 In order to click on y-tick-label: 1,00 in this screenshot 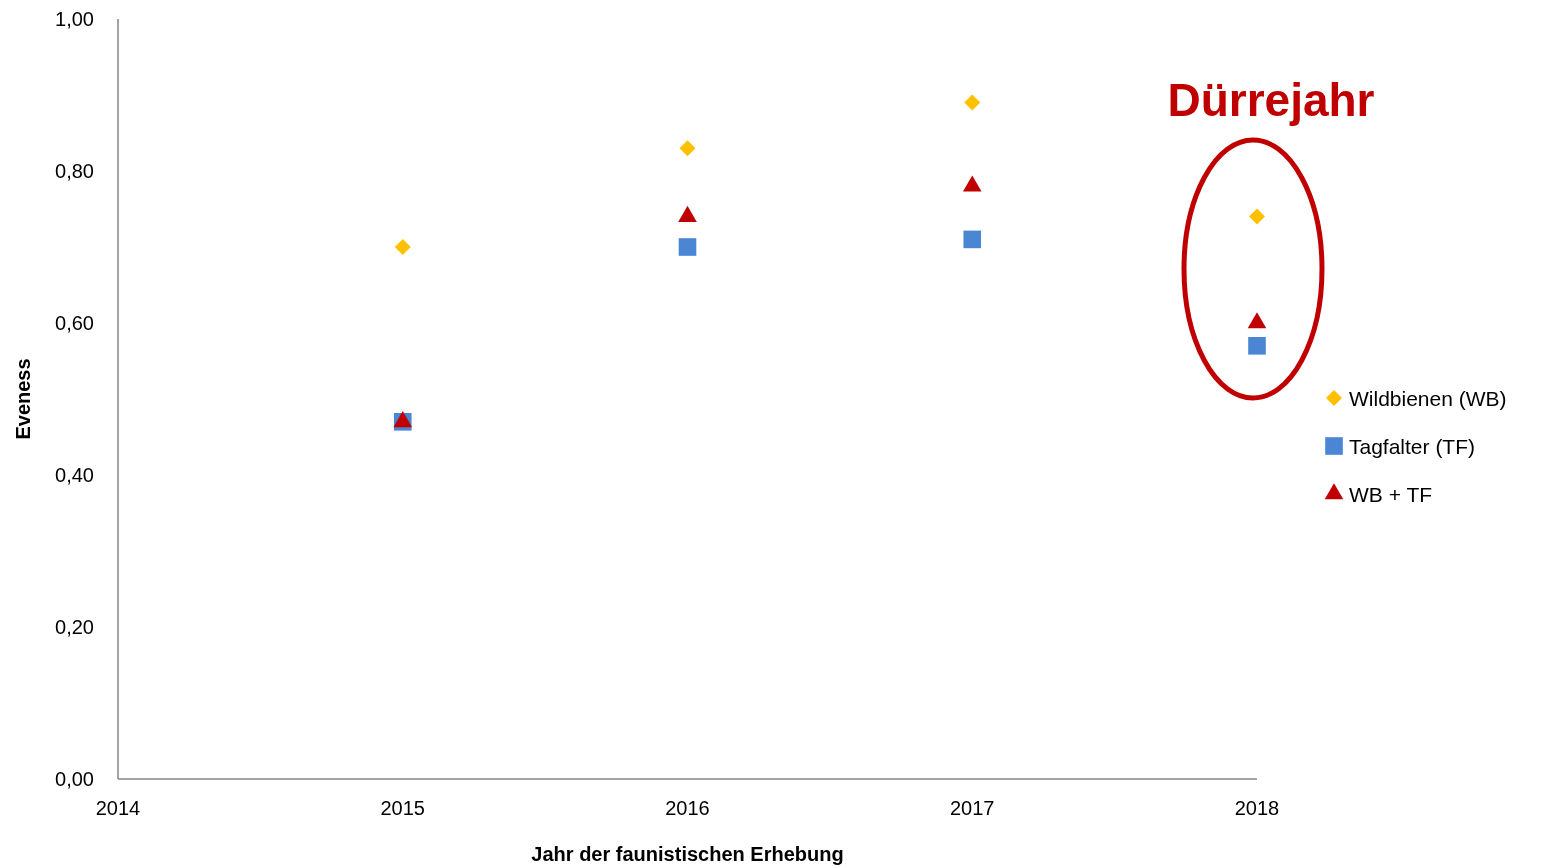, I will do `click(74, 19)`.